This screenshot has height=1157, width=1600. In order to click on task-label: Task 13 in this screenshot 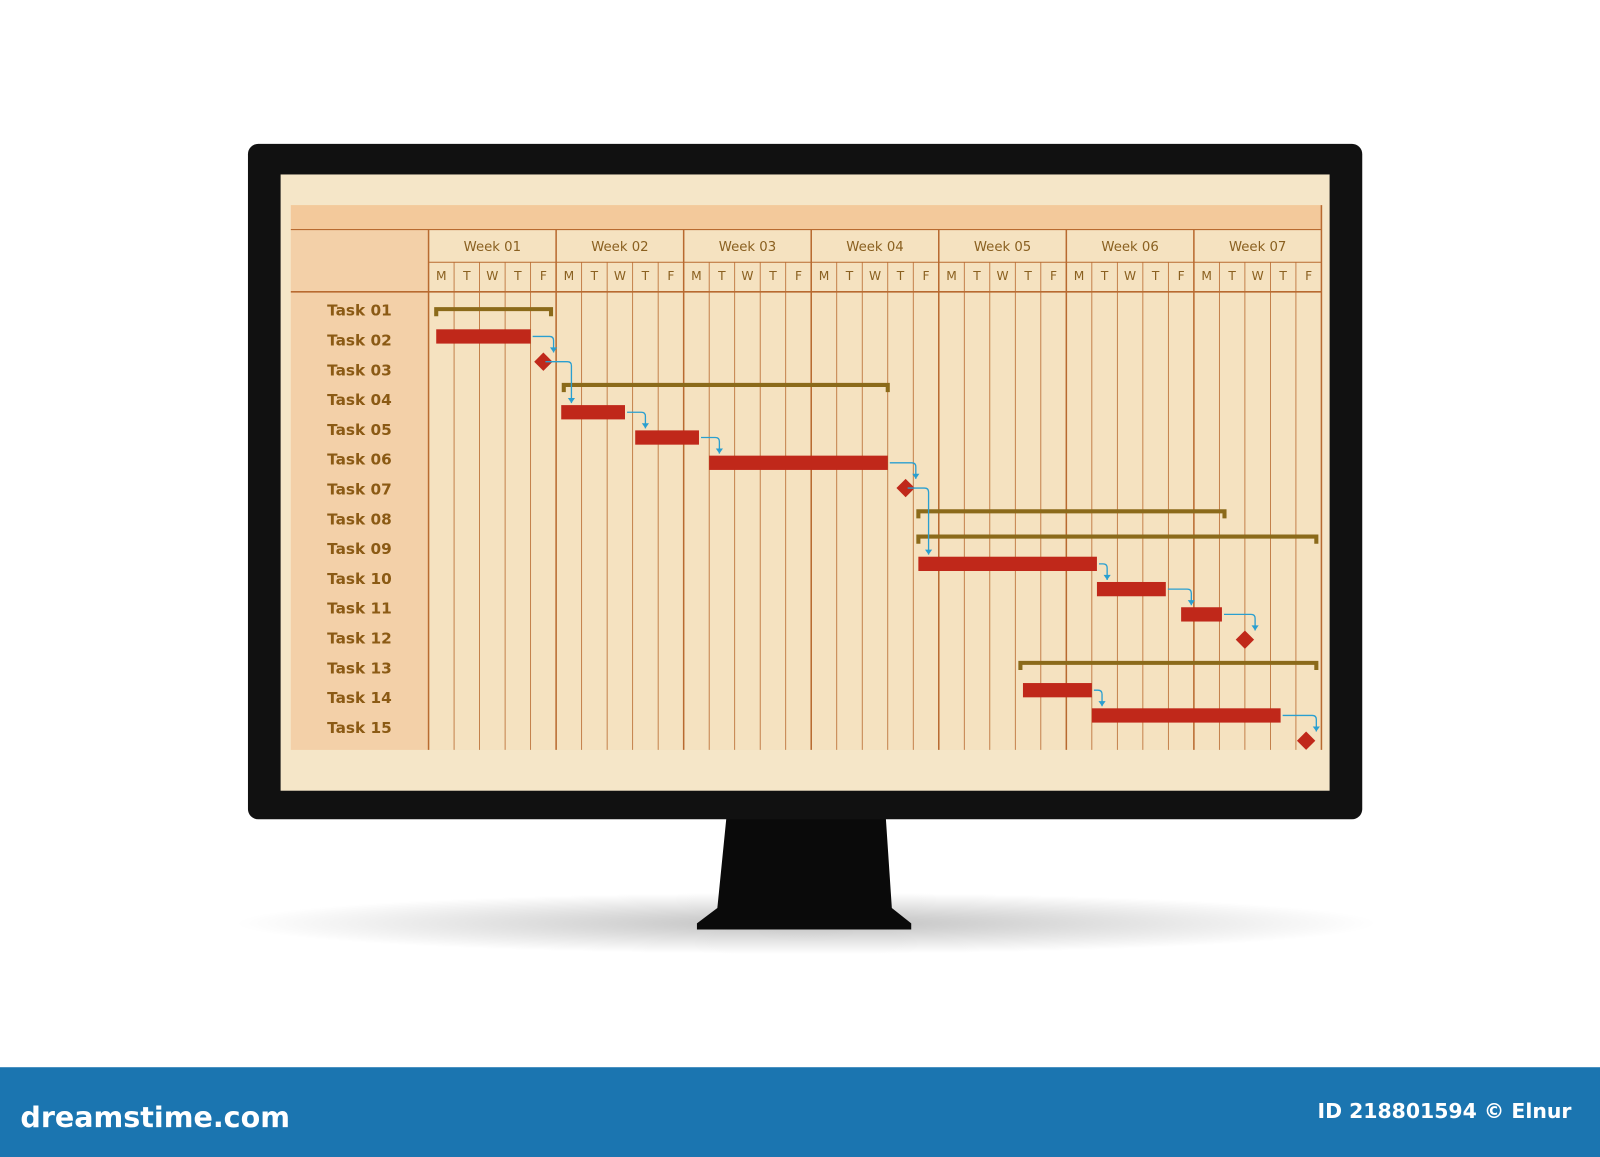, I will do `click(359, 668)`.